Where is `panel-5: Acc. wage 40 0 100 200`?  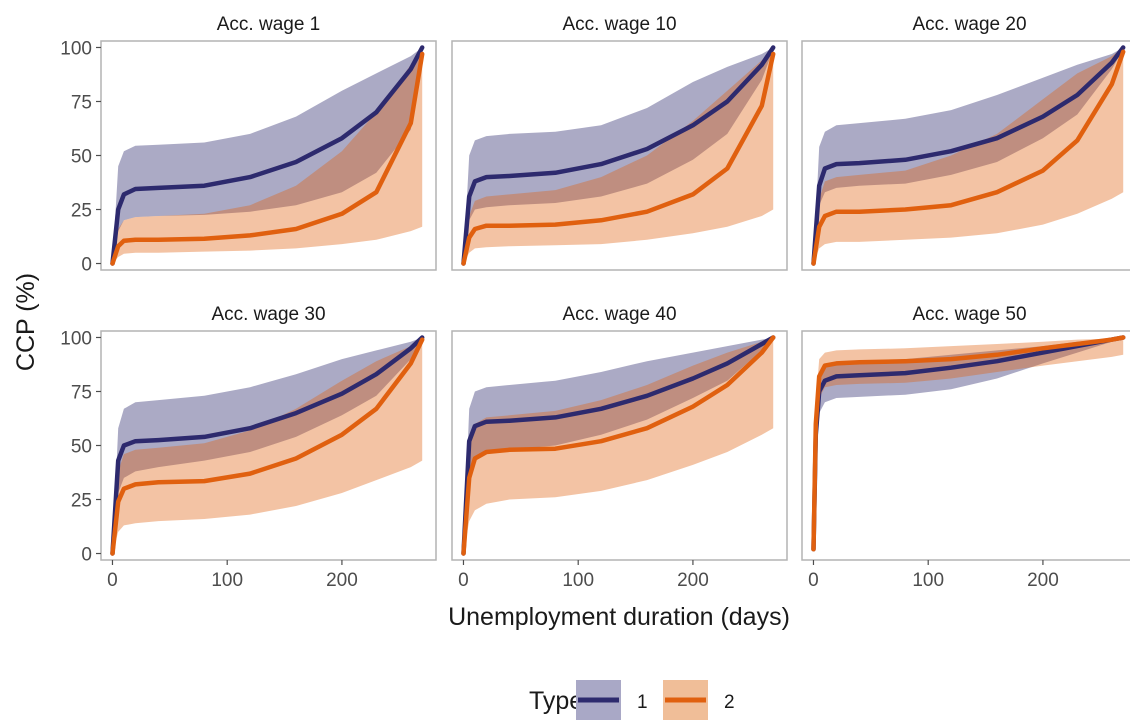 panel-5: Acc. wage 40 0 100 200 is located at coordinates (619, 447).